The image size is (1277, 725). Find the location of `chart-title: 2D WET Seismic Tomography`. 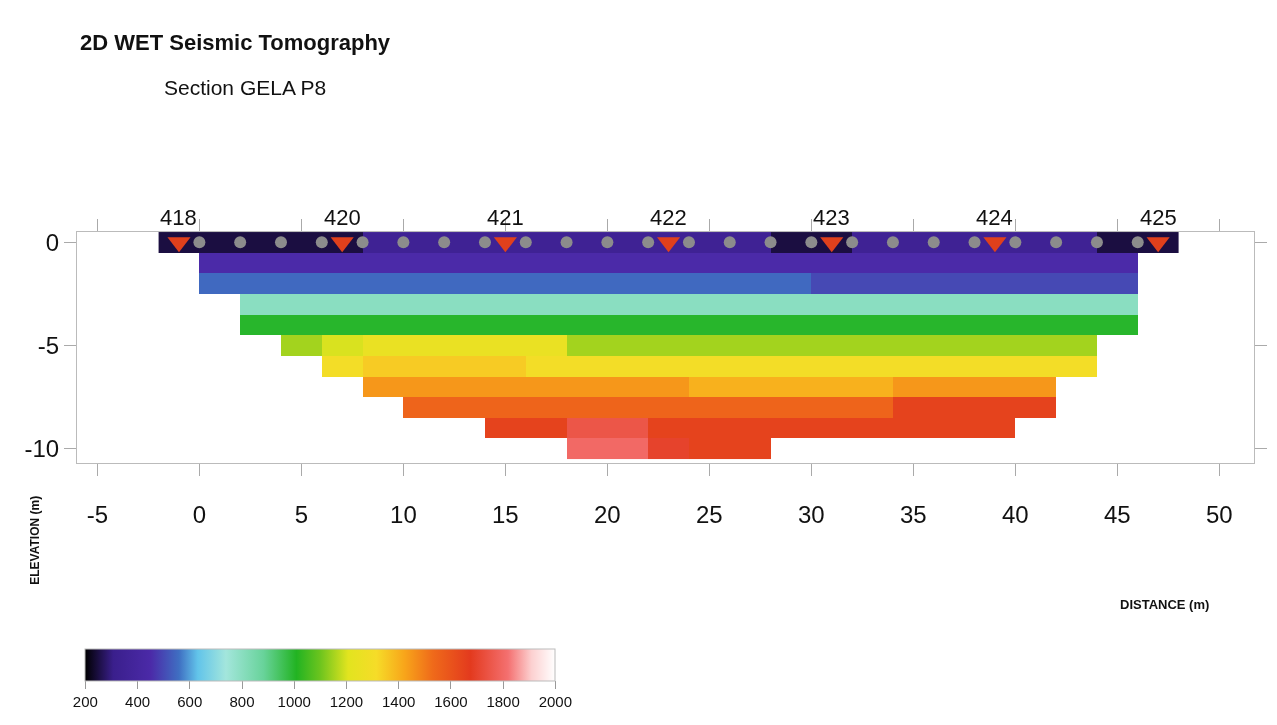

chart-title: 2D WET Seismic Tomography is located at coordinates (235, 42).